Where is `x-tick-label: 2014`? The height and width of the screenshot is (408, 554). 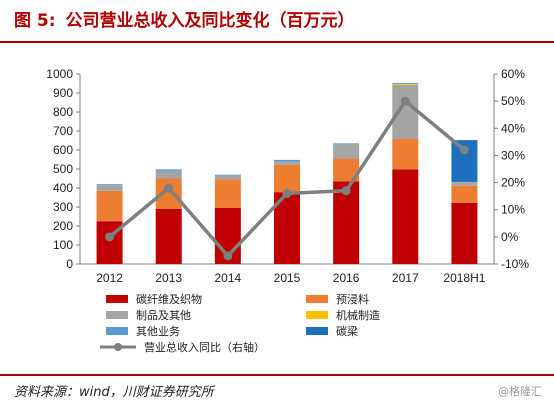
x-tick-label: 2014 is located at coordinates (228, 278).